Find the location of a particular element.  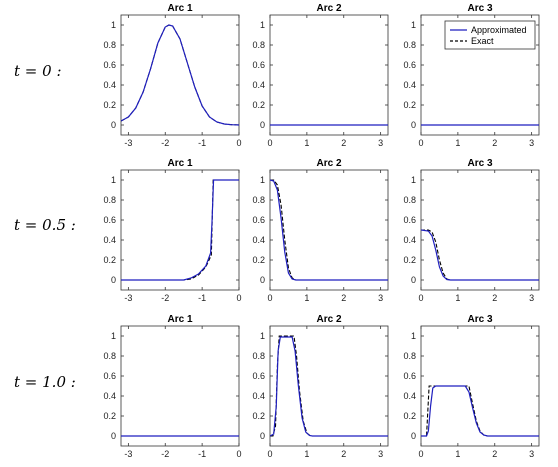

legend-box is located at coordinates (490, 35).